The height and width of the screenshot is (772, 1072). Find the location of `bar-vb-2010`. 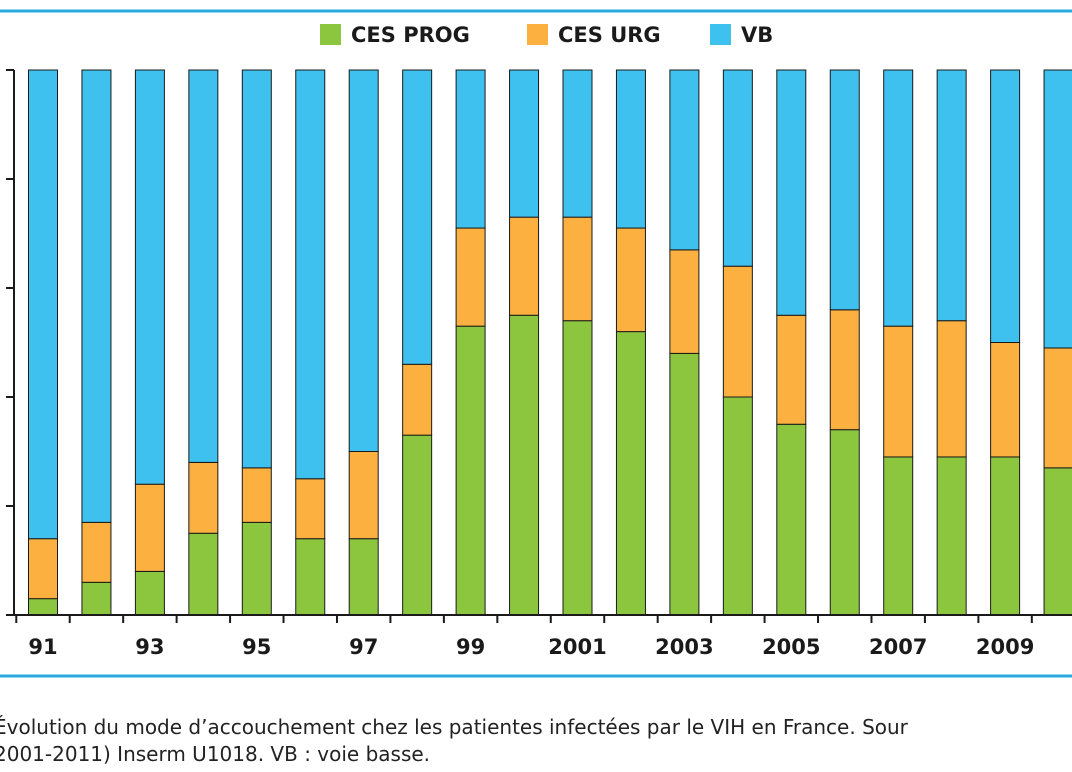

bar-vb-2010 is located at coordinates (1057, 209).